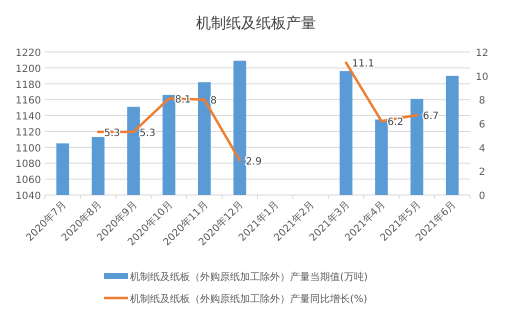  I want to click on y2-tick-label: 12, so click(482, 53).